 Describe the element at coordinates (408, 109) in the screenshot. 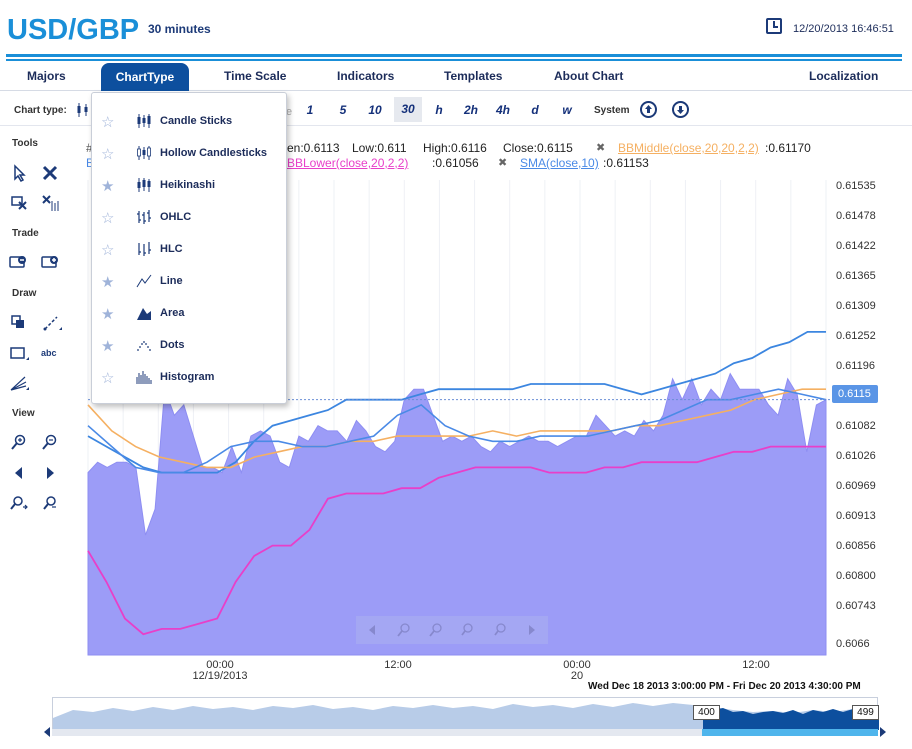

I see `period-30: 30` at that location.